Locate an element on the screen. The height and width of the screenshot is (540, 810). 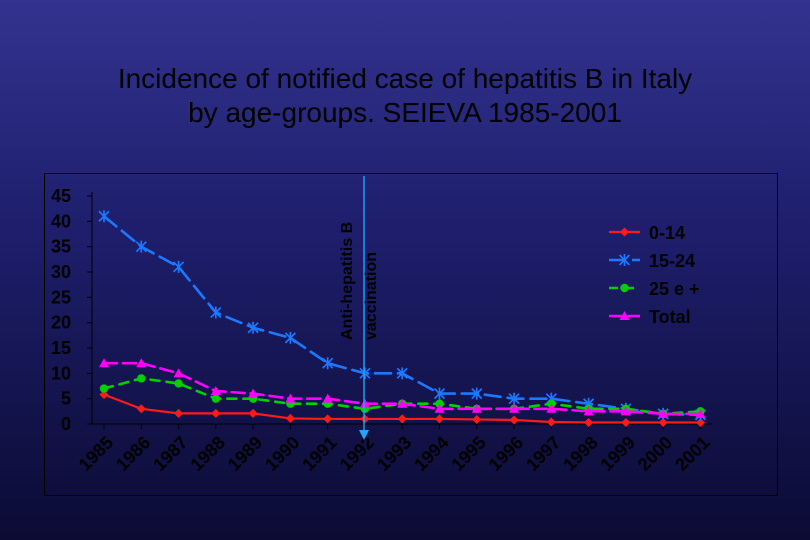
x-tick-label: 1986 is located at coordinates (133, 453).